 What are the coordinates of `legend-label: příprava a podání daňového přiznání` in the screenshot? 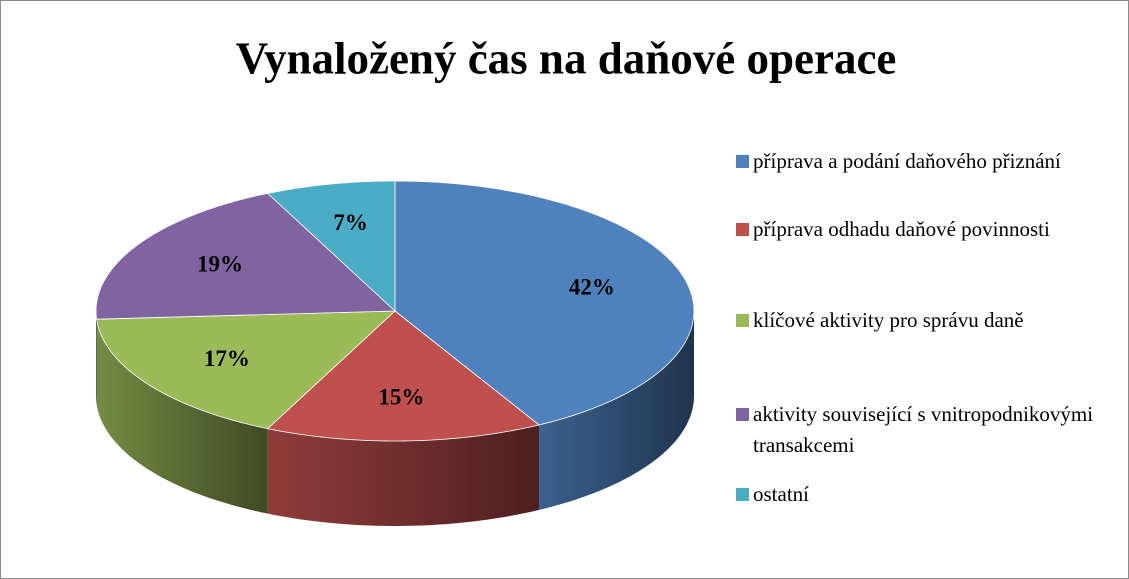 It's located at (907, 161).